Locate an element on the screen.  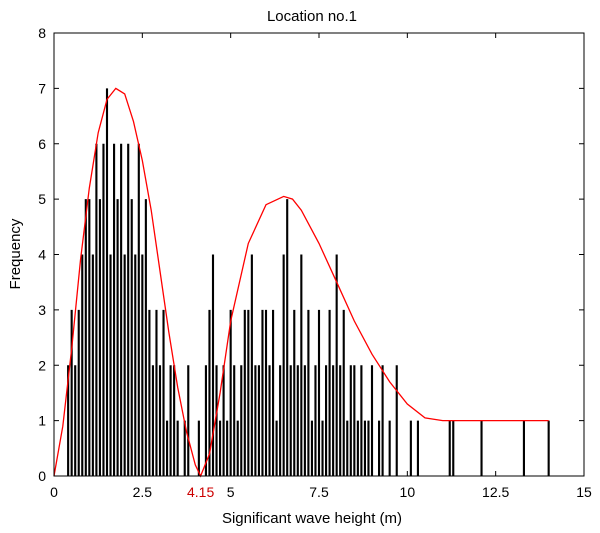
chart-title: Location no.1 is located at coordinates (312, 16).